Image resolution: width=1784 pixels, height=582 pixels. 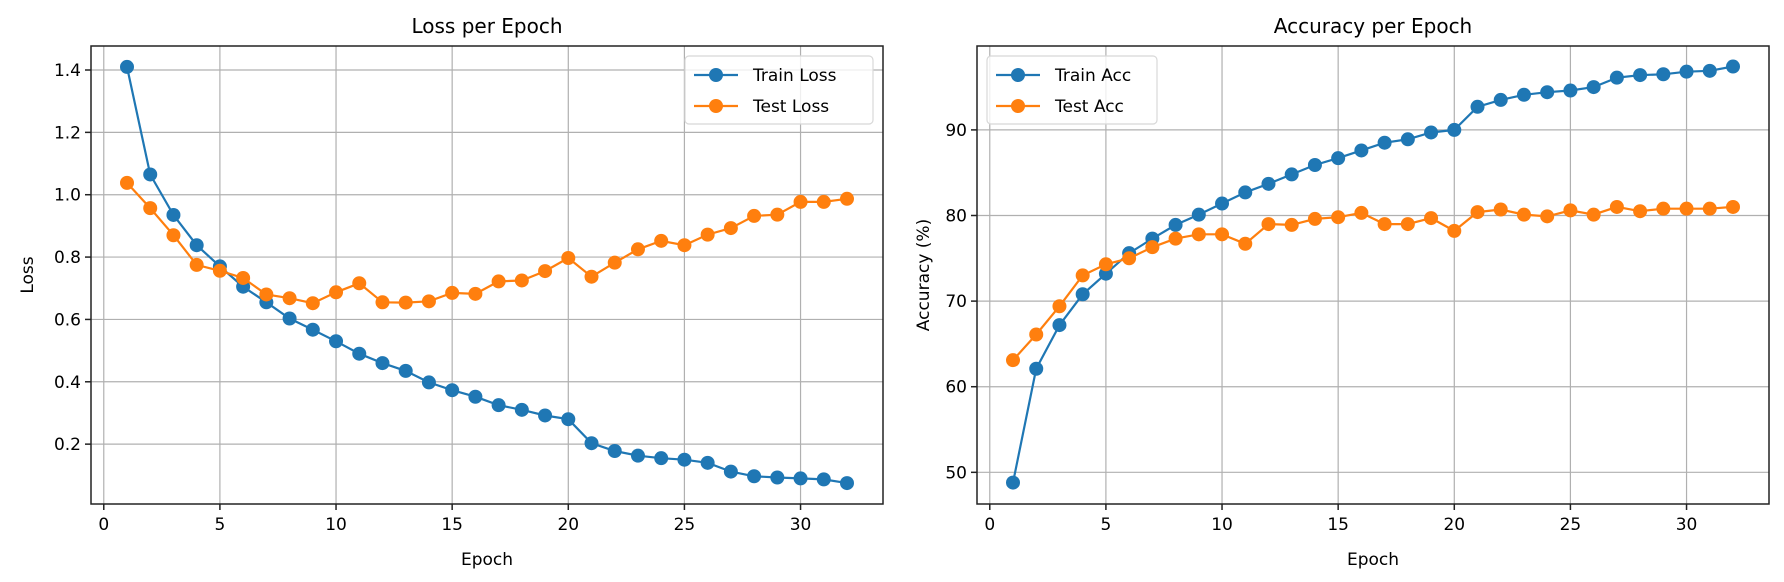 I want to click on y-axis-label: Loss, so click(x=28, y=274).